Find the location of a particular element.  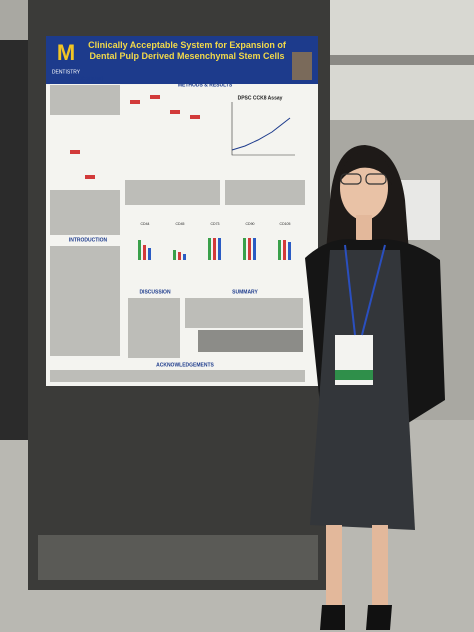

marker-bars is located at coordinates (214, 249).